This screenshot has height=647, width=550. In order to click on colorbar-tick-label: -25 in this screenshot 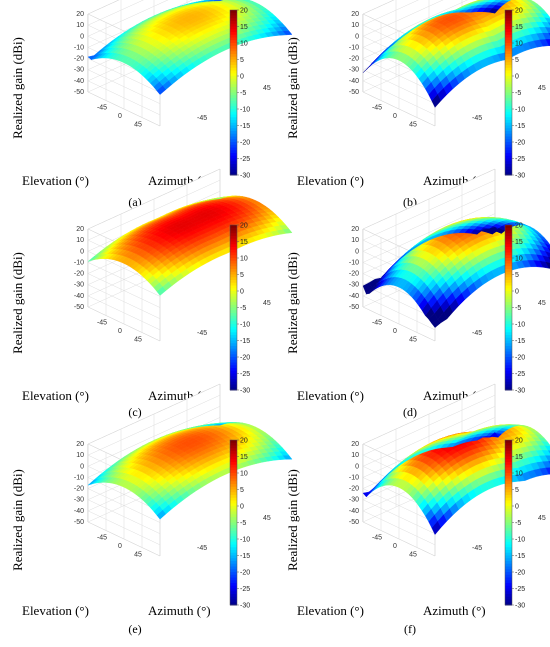, I will do `click(245, 159)`.